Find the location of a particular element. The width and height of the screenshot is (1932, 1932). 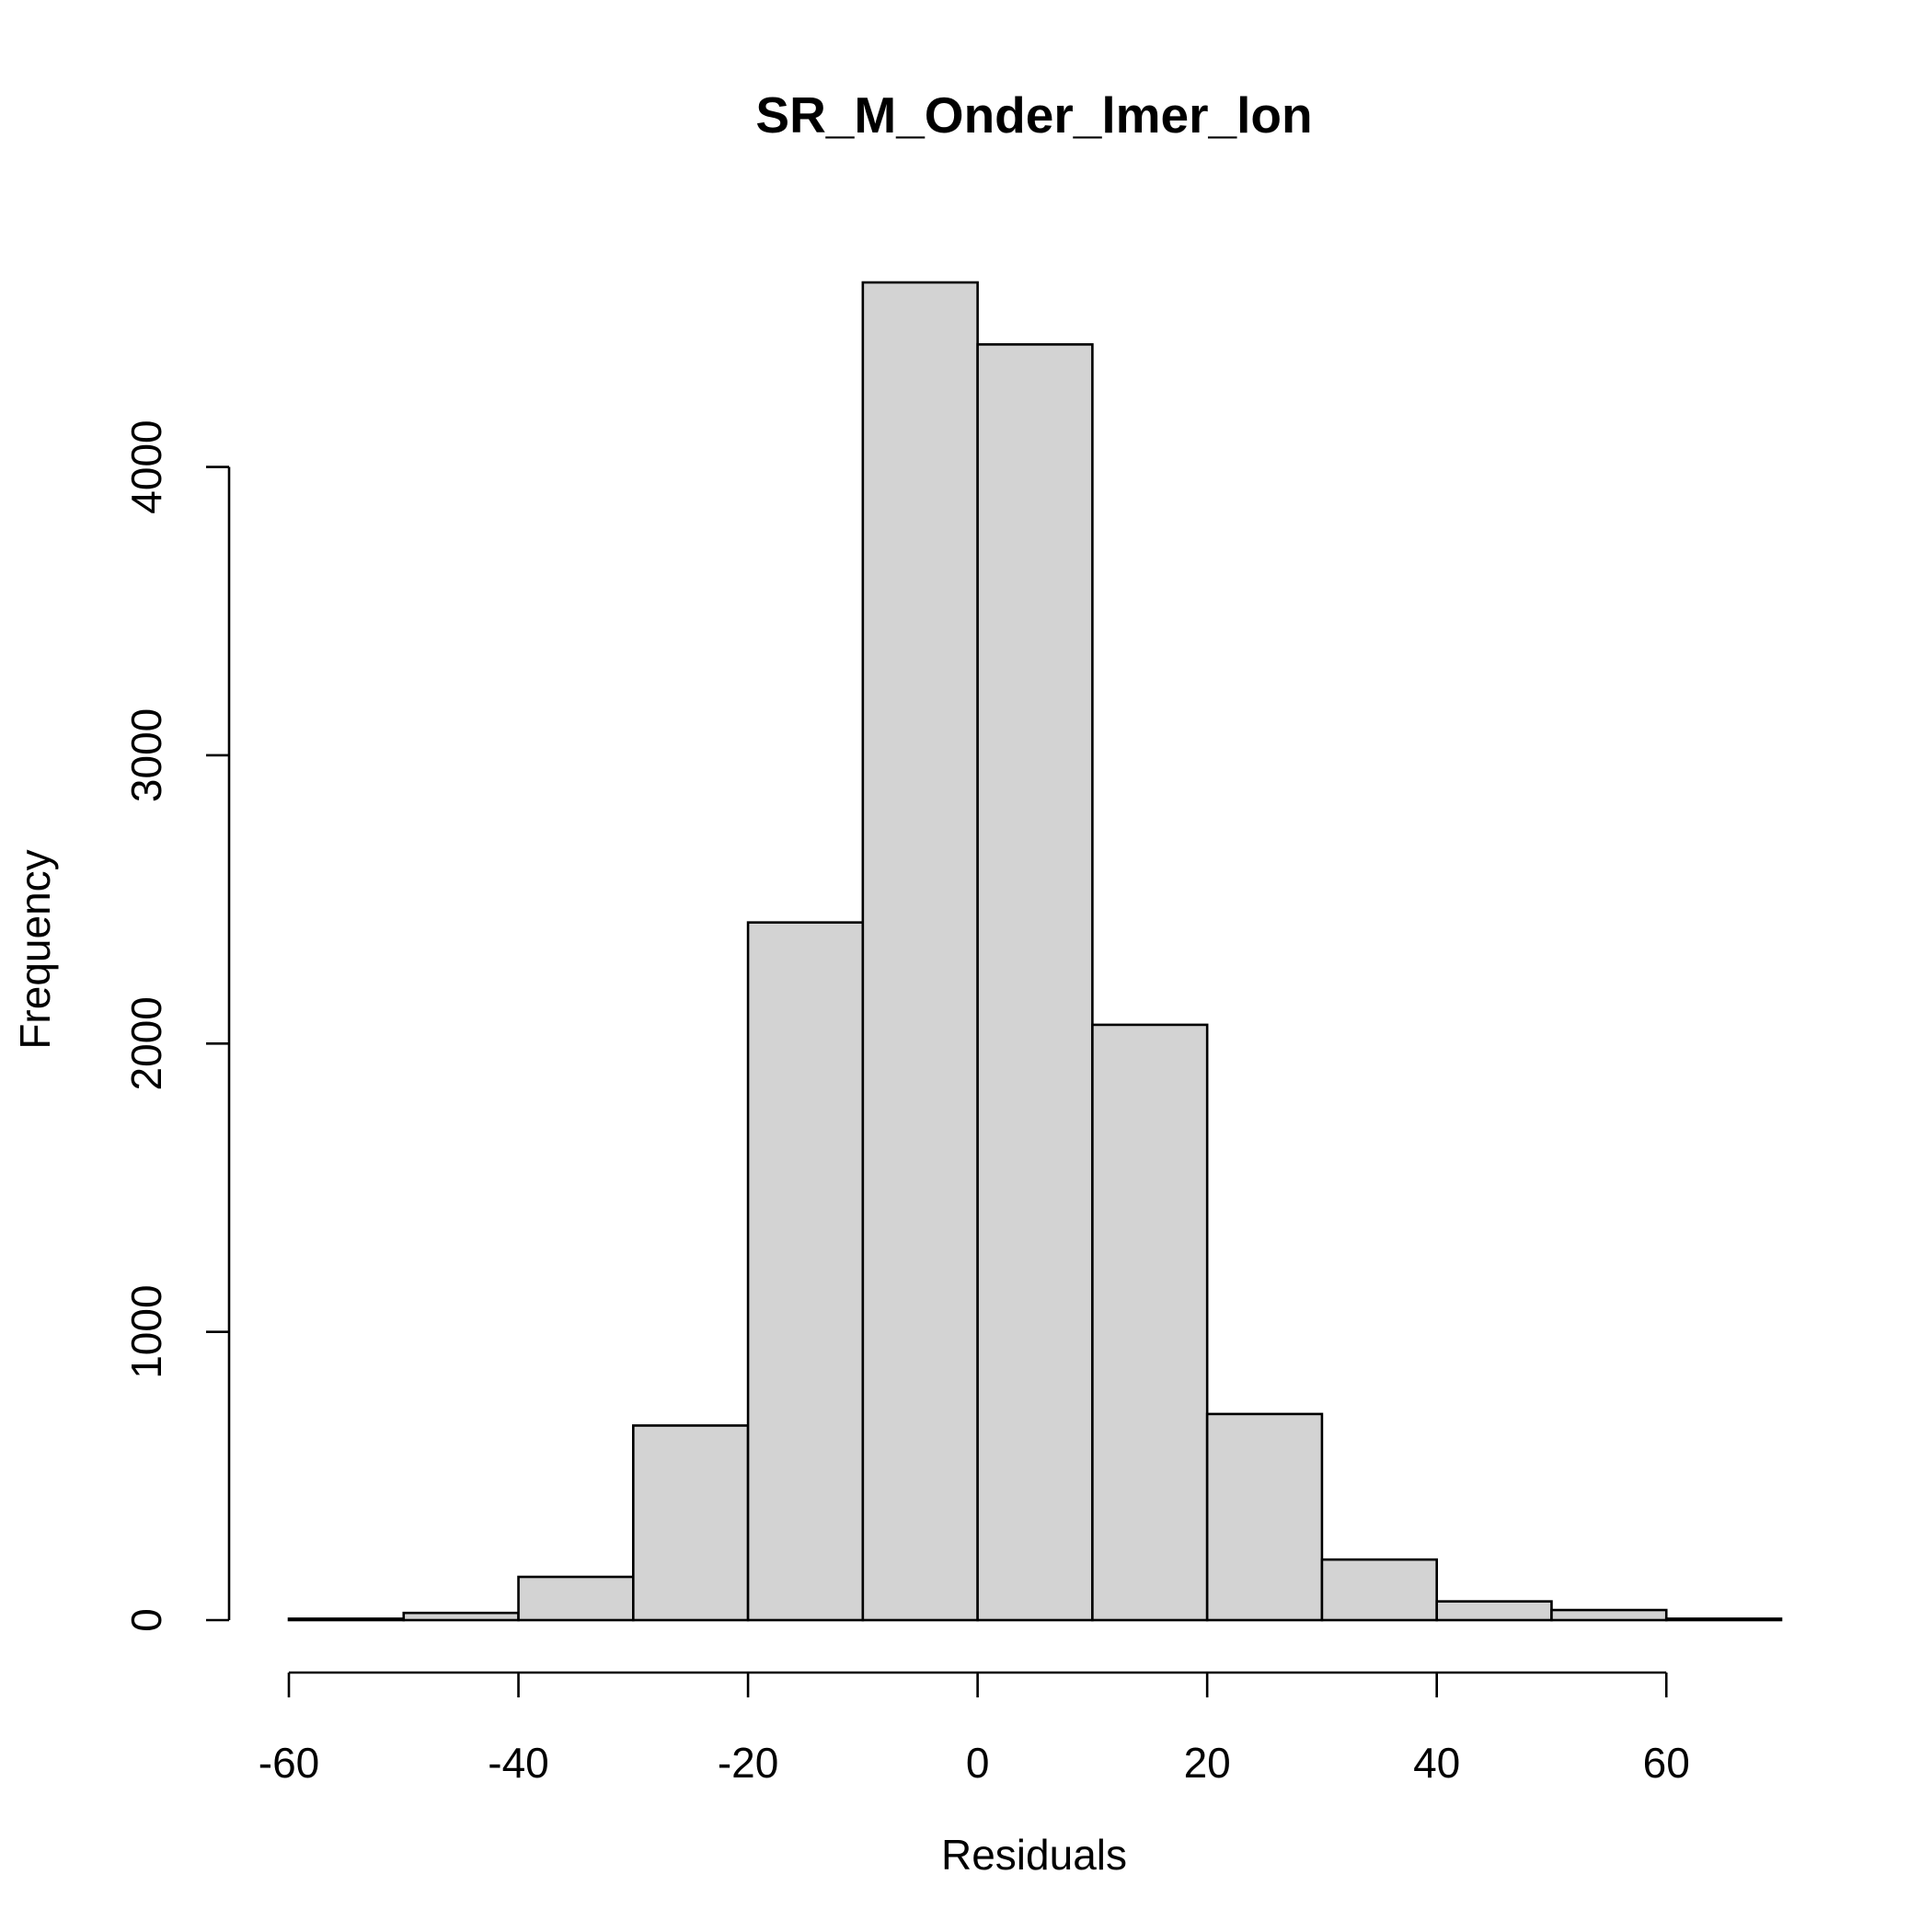

y-tick-label: 2000 is located at coordinates (146, 1043).